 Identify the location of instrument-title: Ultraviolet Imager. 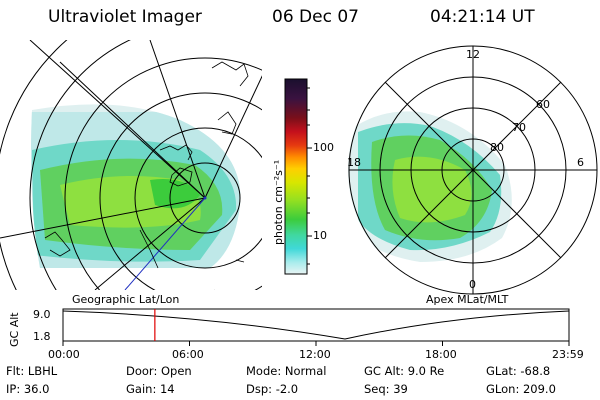
(125, 17).